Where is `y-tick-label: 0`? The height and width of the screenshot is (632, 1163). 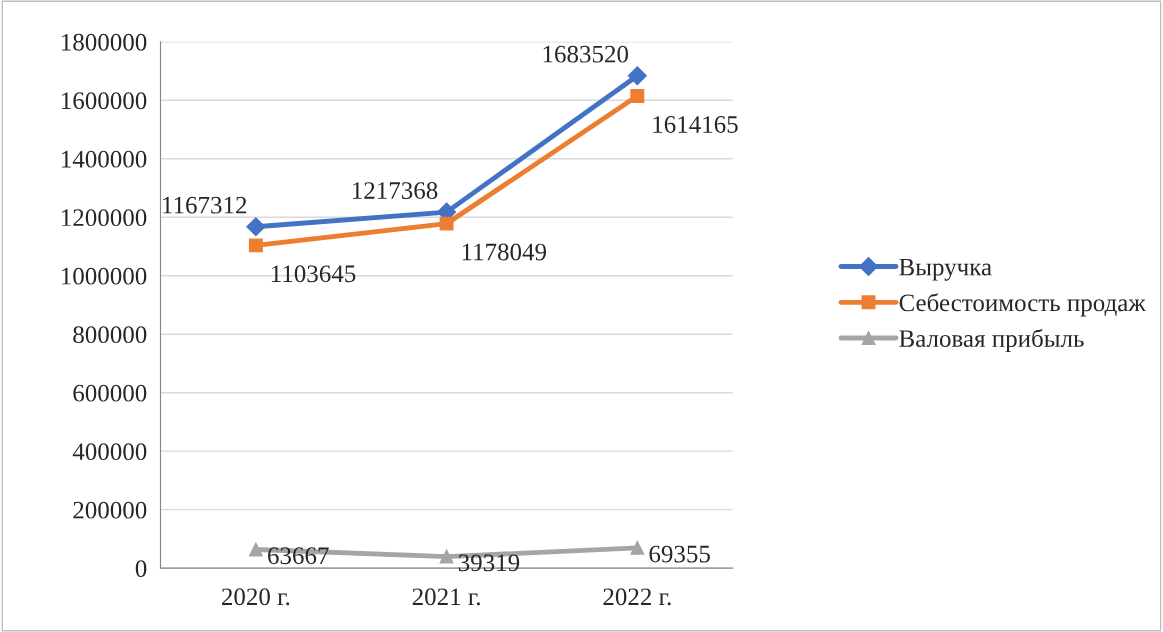 y-tick-label: 0 is located at coordinates (141, 569).